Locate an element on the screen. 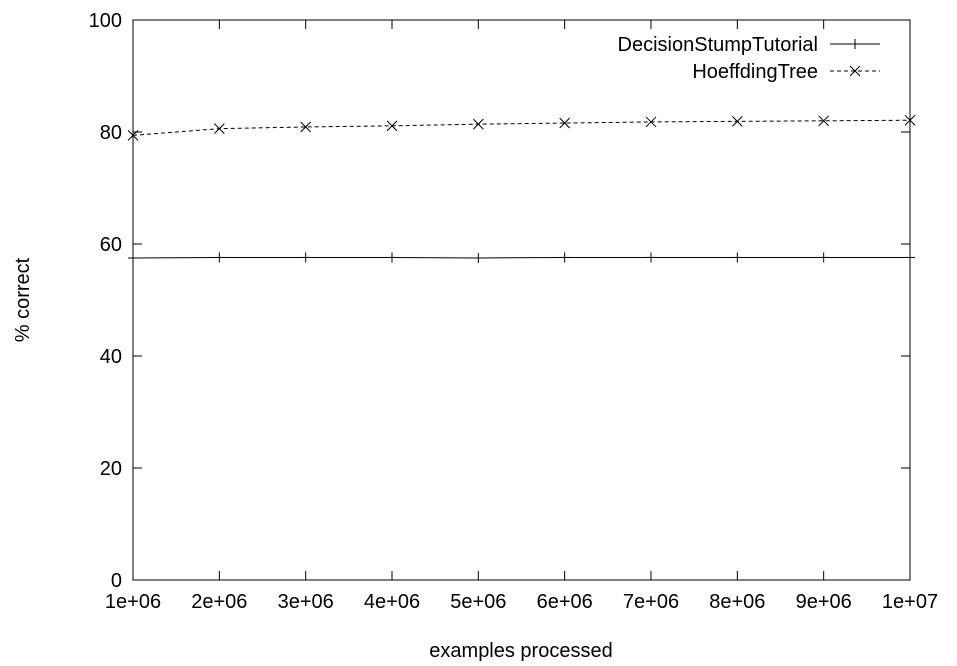  x-tick-label: 3e+06 is located at coordinates (306, 602).